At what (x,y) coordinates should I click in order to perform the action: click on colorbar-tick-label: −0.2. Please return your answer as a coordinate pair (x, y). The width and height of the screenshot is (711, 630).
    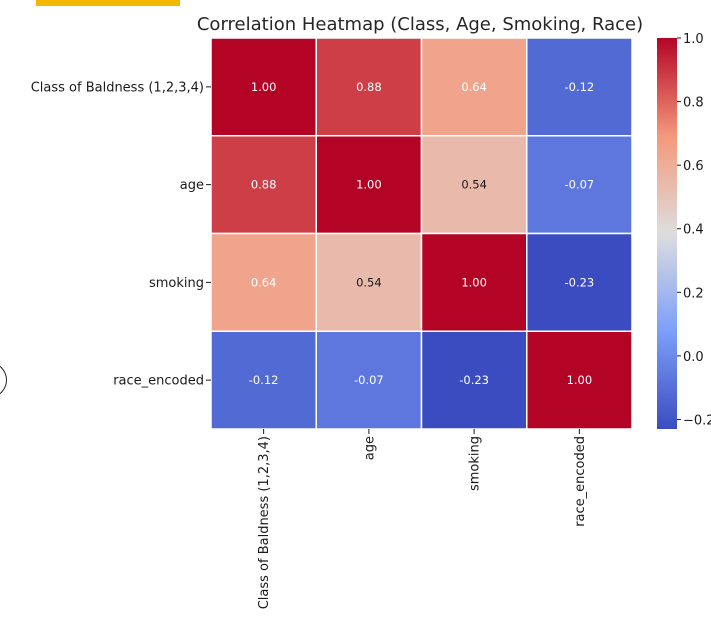
    Looking at the image, I should click on (697, 420).